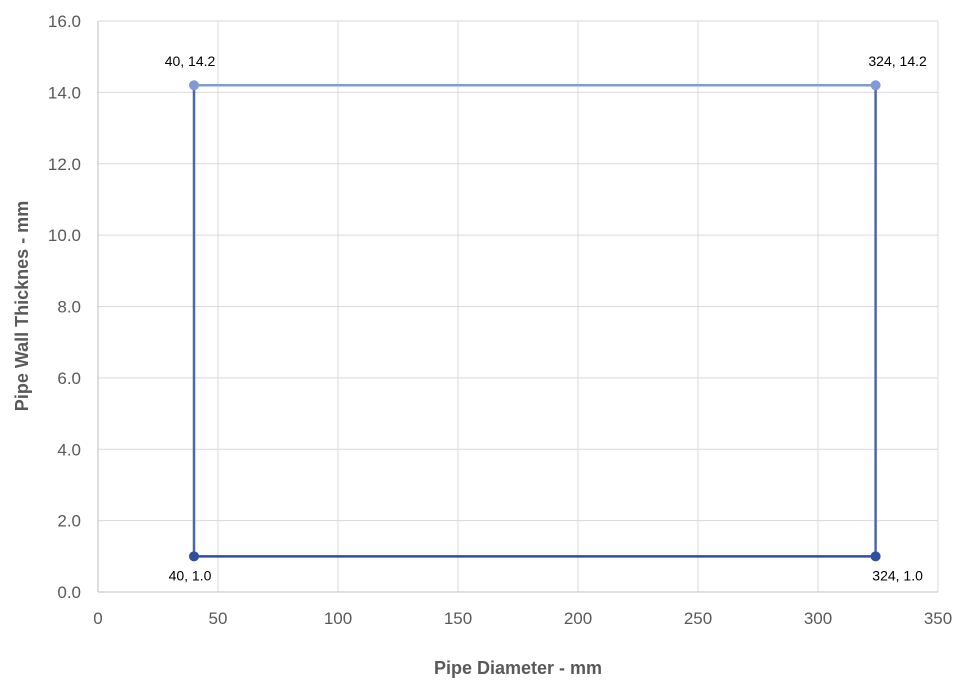 Image resolution: width=964 pixels, height=689 pixels. Describe the element at coordinates (64, 21) in the screenshot. I see `y-tick-label: 16.0` at that location.